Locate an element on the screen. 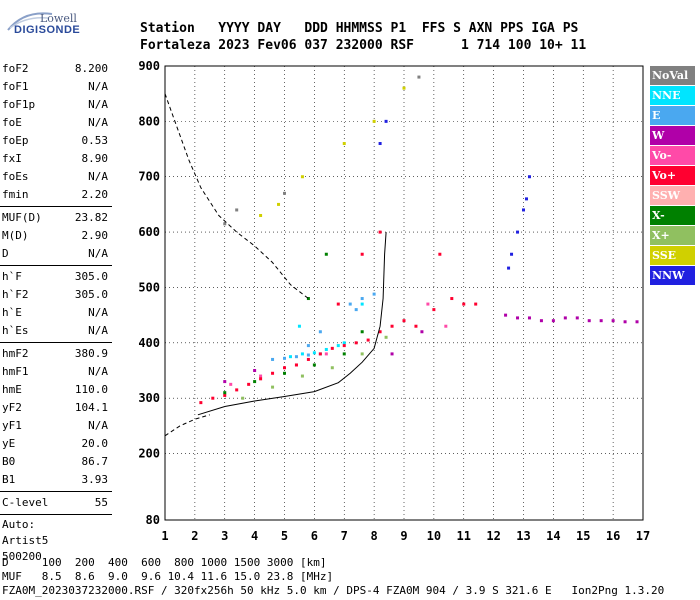 This screenshot has height=600, width=700. digisonde-logo is located at coordinates (44, 24).